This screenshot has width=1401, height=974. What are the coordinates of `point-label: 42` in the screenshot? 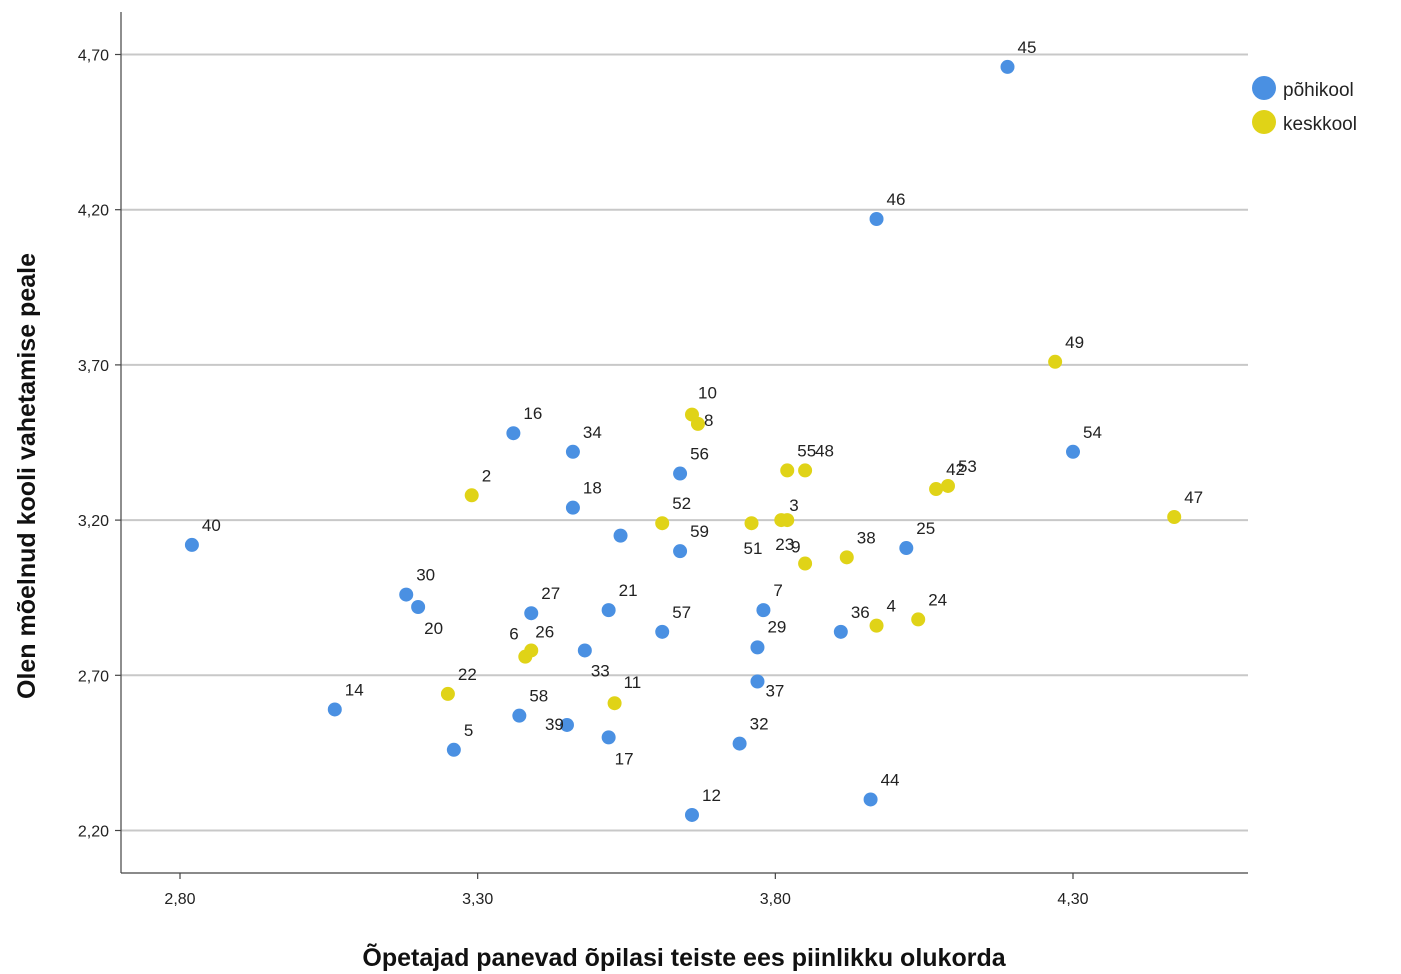 It's located at (955, 469).